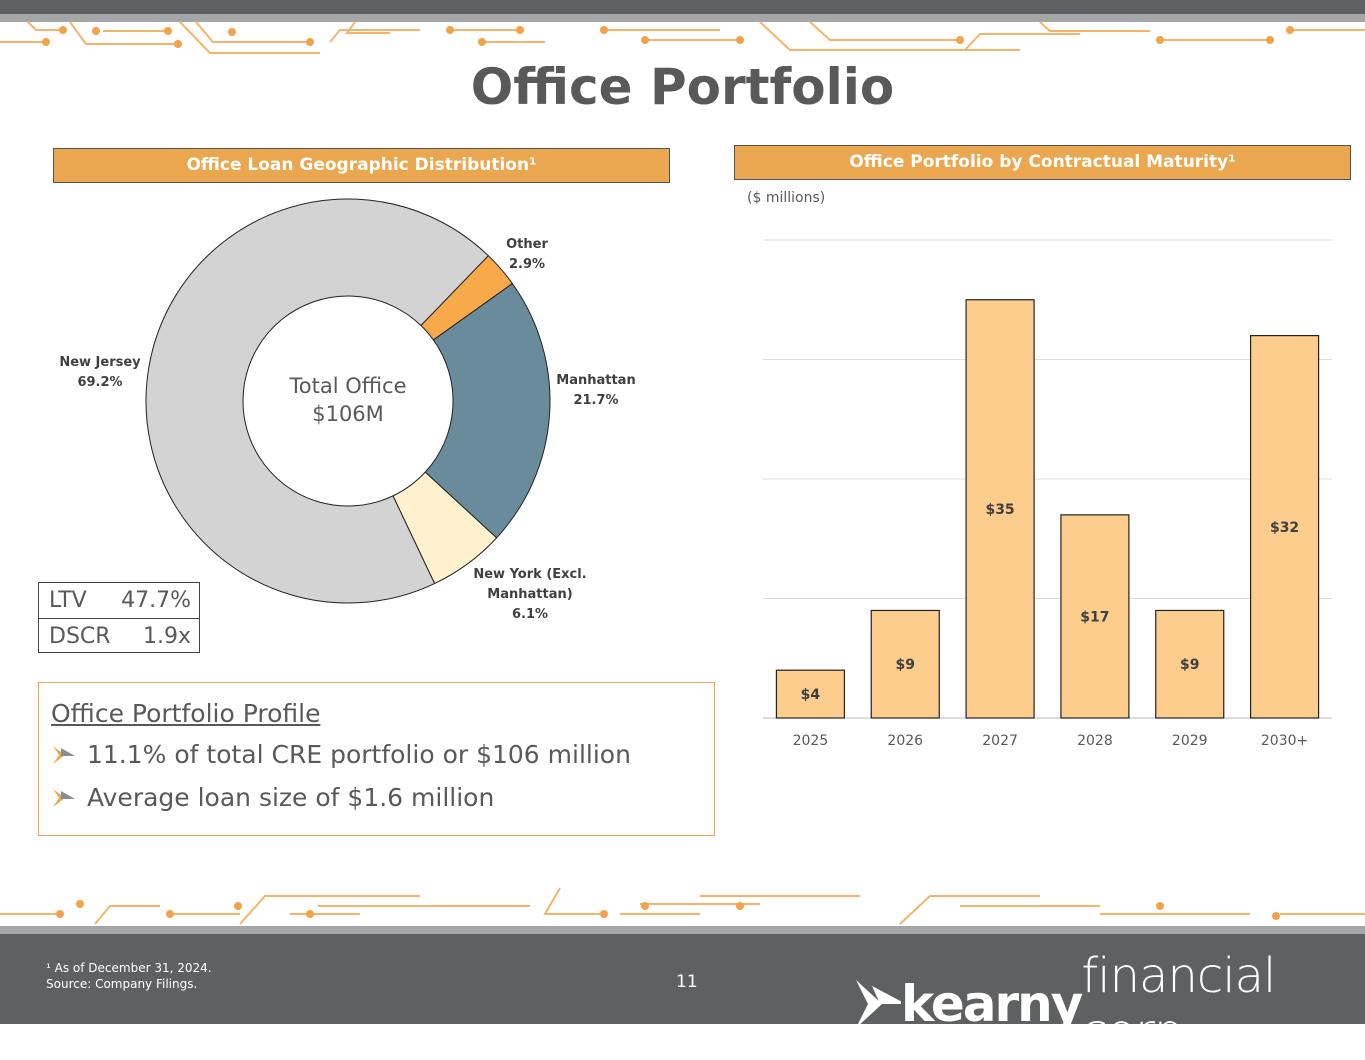 The height and width of the screenshot is (1060, 1365). I want to click on data-label: $35, so click(999, 510).